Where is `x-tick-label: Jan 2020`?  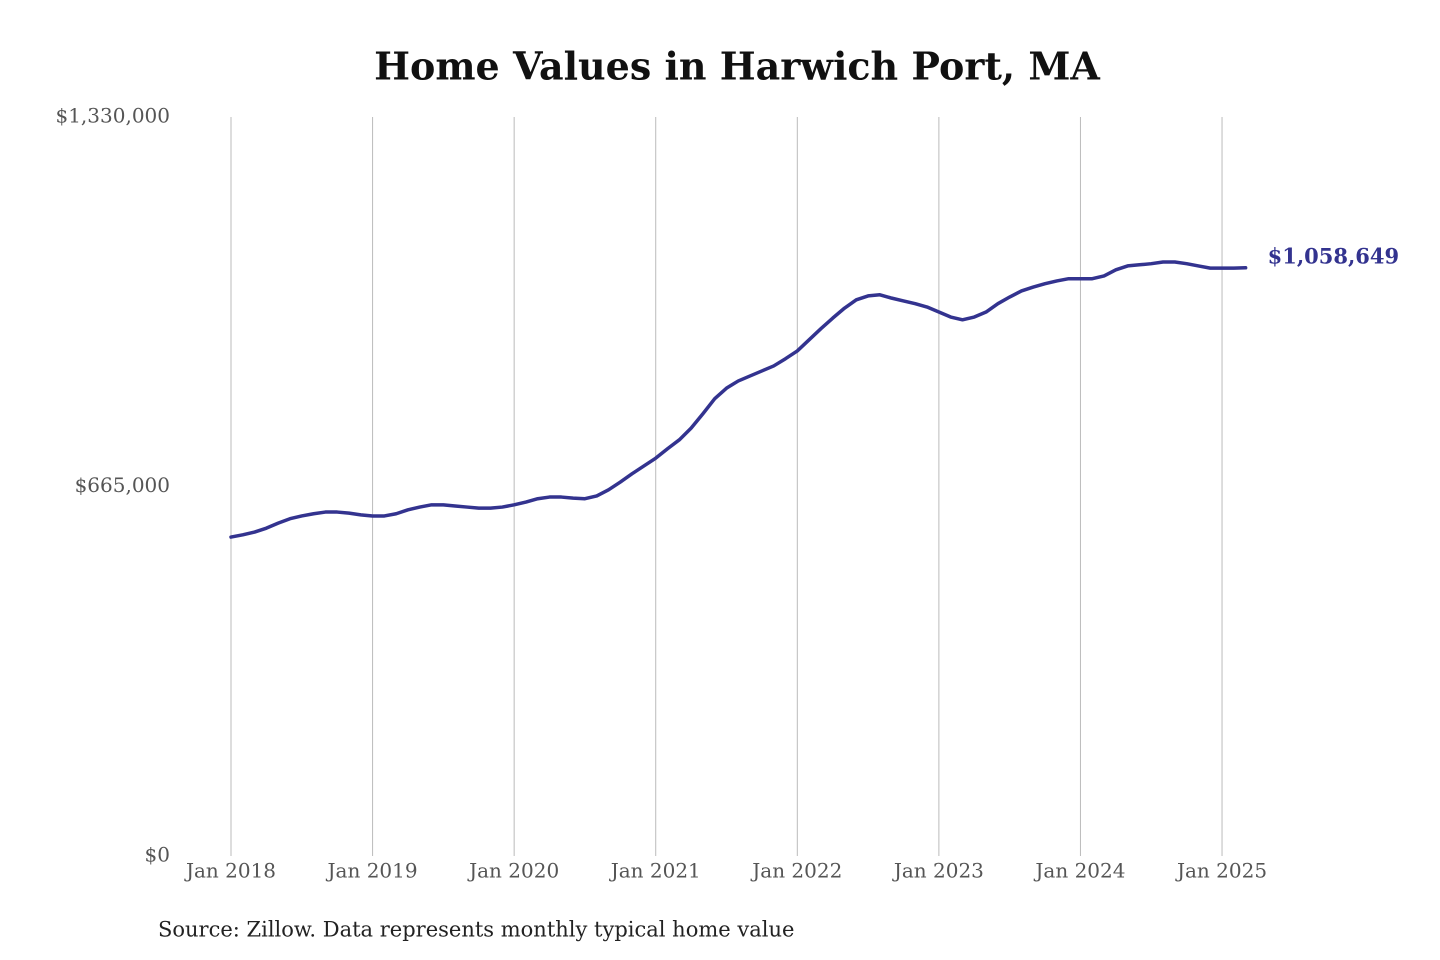 x-tick-label: Jan 2020 is located at coordinates (513, 871).